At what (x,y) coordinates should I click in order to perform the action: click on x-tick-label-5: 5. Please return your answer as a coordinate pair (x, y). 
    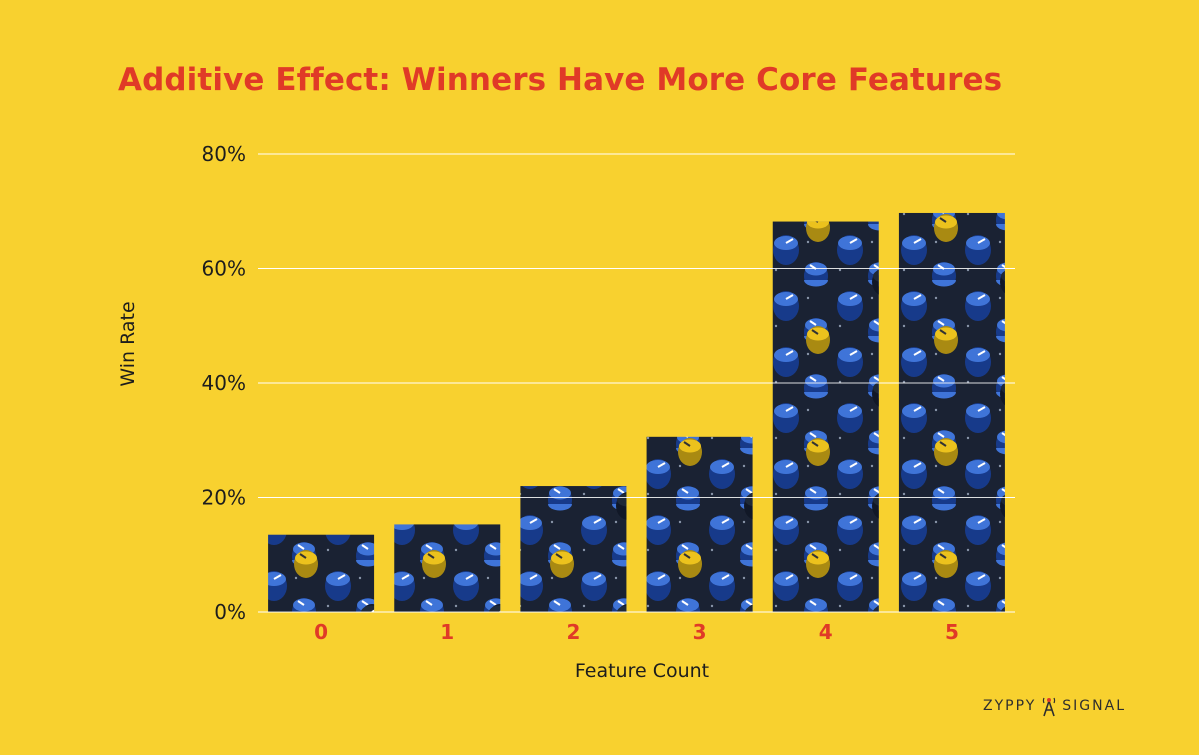
    Looking at the image, I should click on (952, 632).